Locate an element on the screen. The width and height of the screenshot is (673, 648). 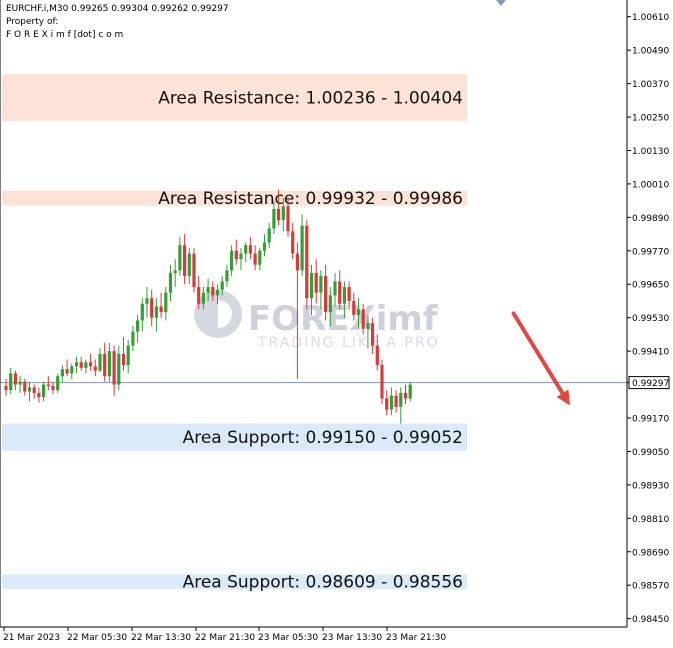
y-tick-label: 0.99770 is located at coordinates (650, 252).